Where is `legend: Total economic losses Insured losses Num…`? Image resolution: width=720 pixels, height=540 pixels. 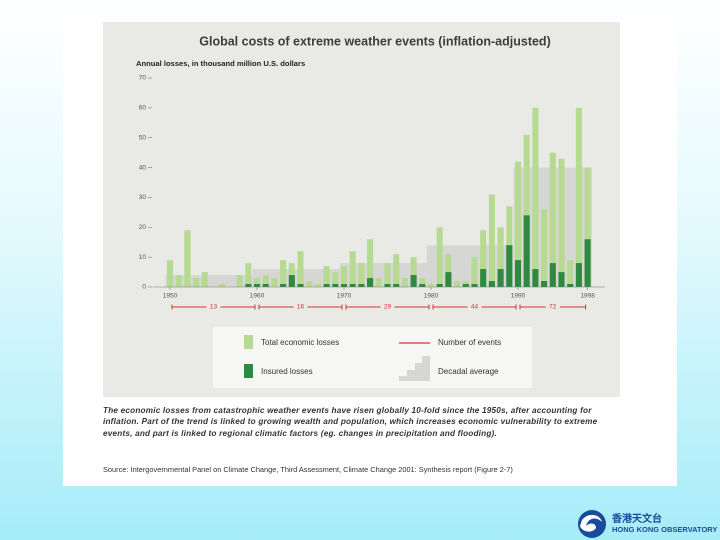
legend: Total economic losses Insured losses Num… is located at coordinates (372, 358).